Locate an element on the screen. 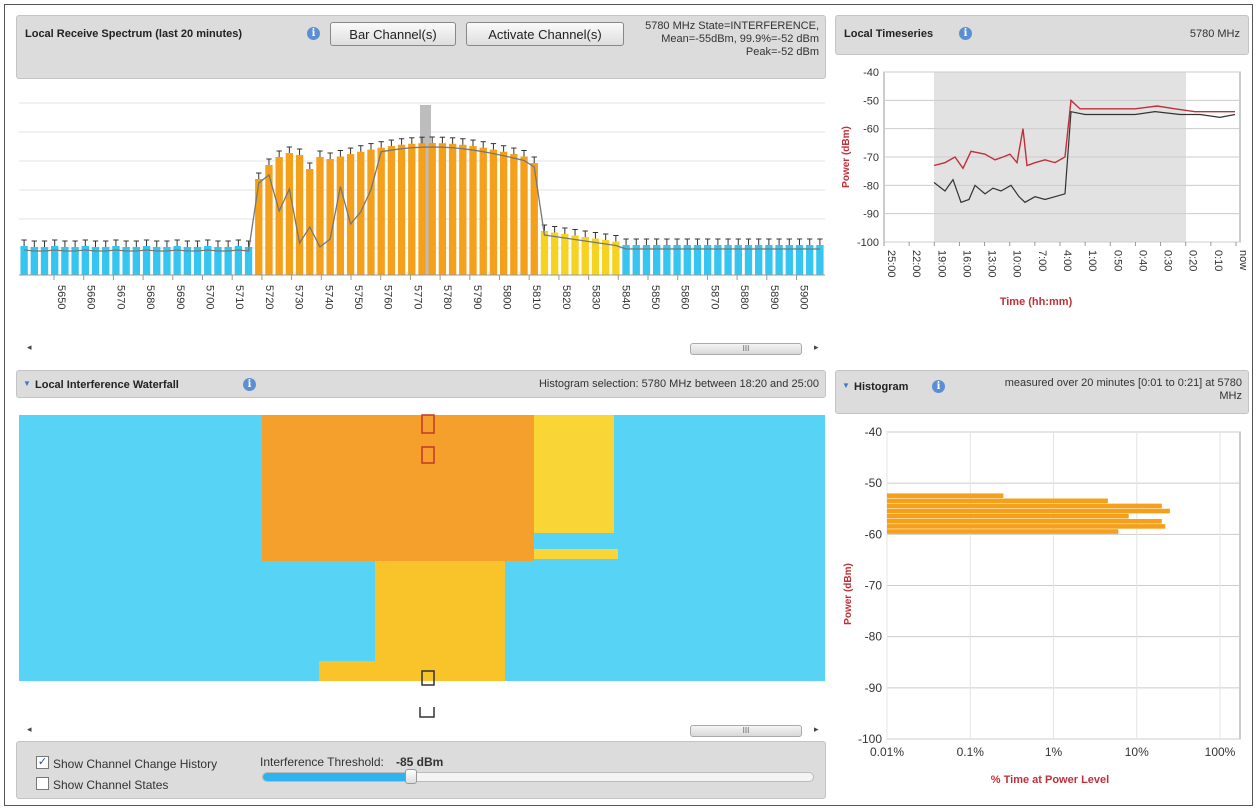 The image size is (1259, 812). y-tick-label: -90 is located at coordinates (871, 215).